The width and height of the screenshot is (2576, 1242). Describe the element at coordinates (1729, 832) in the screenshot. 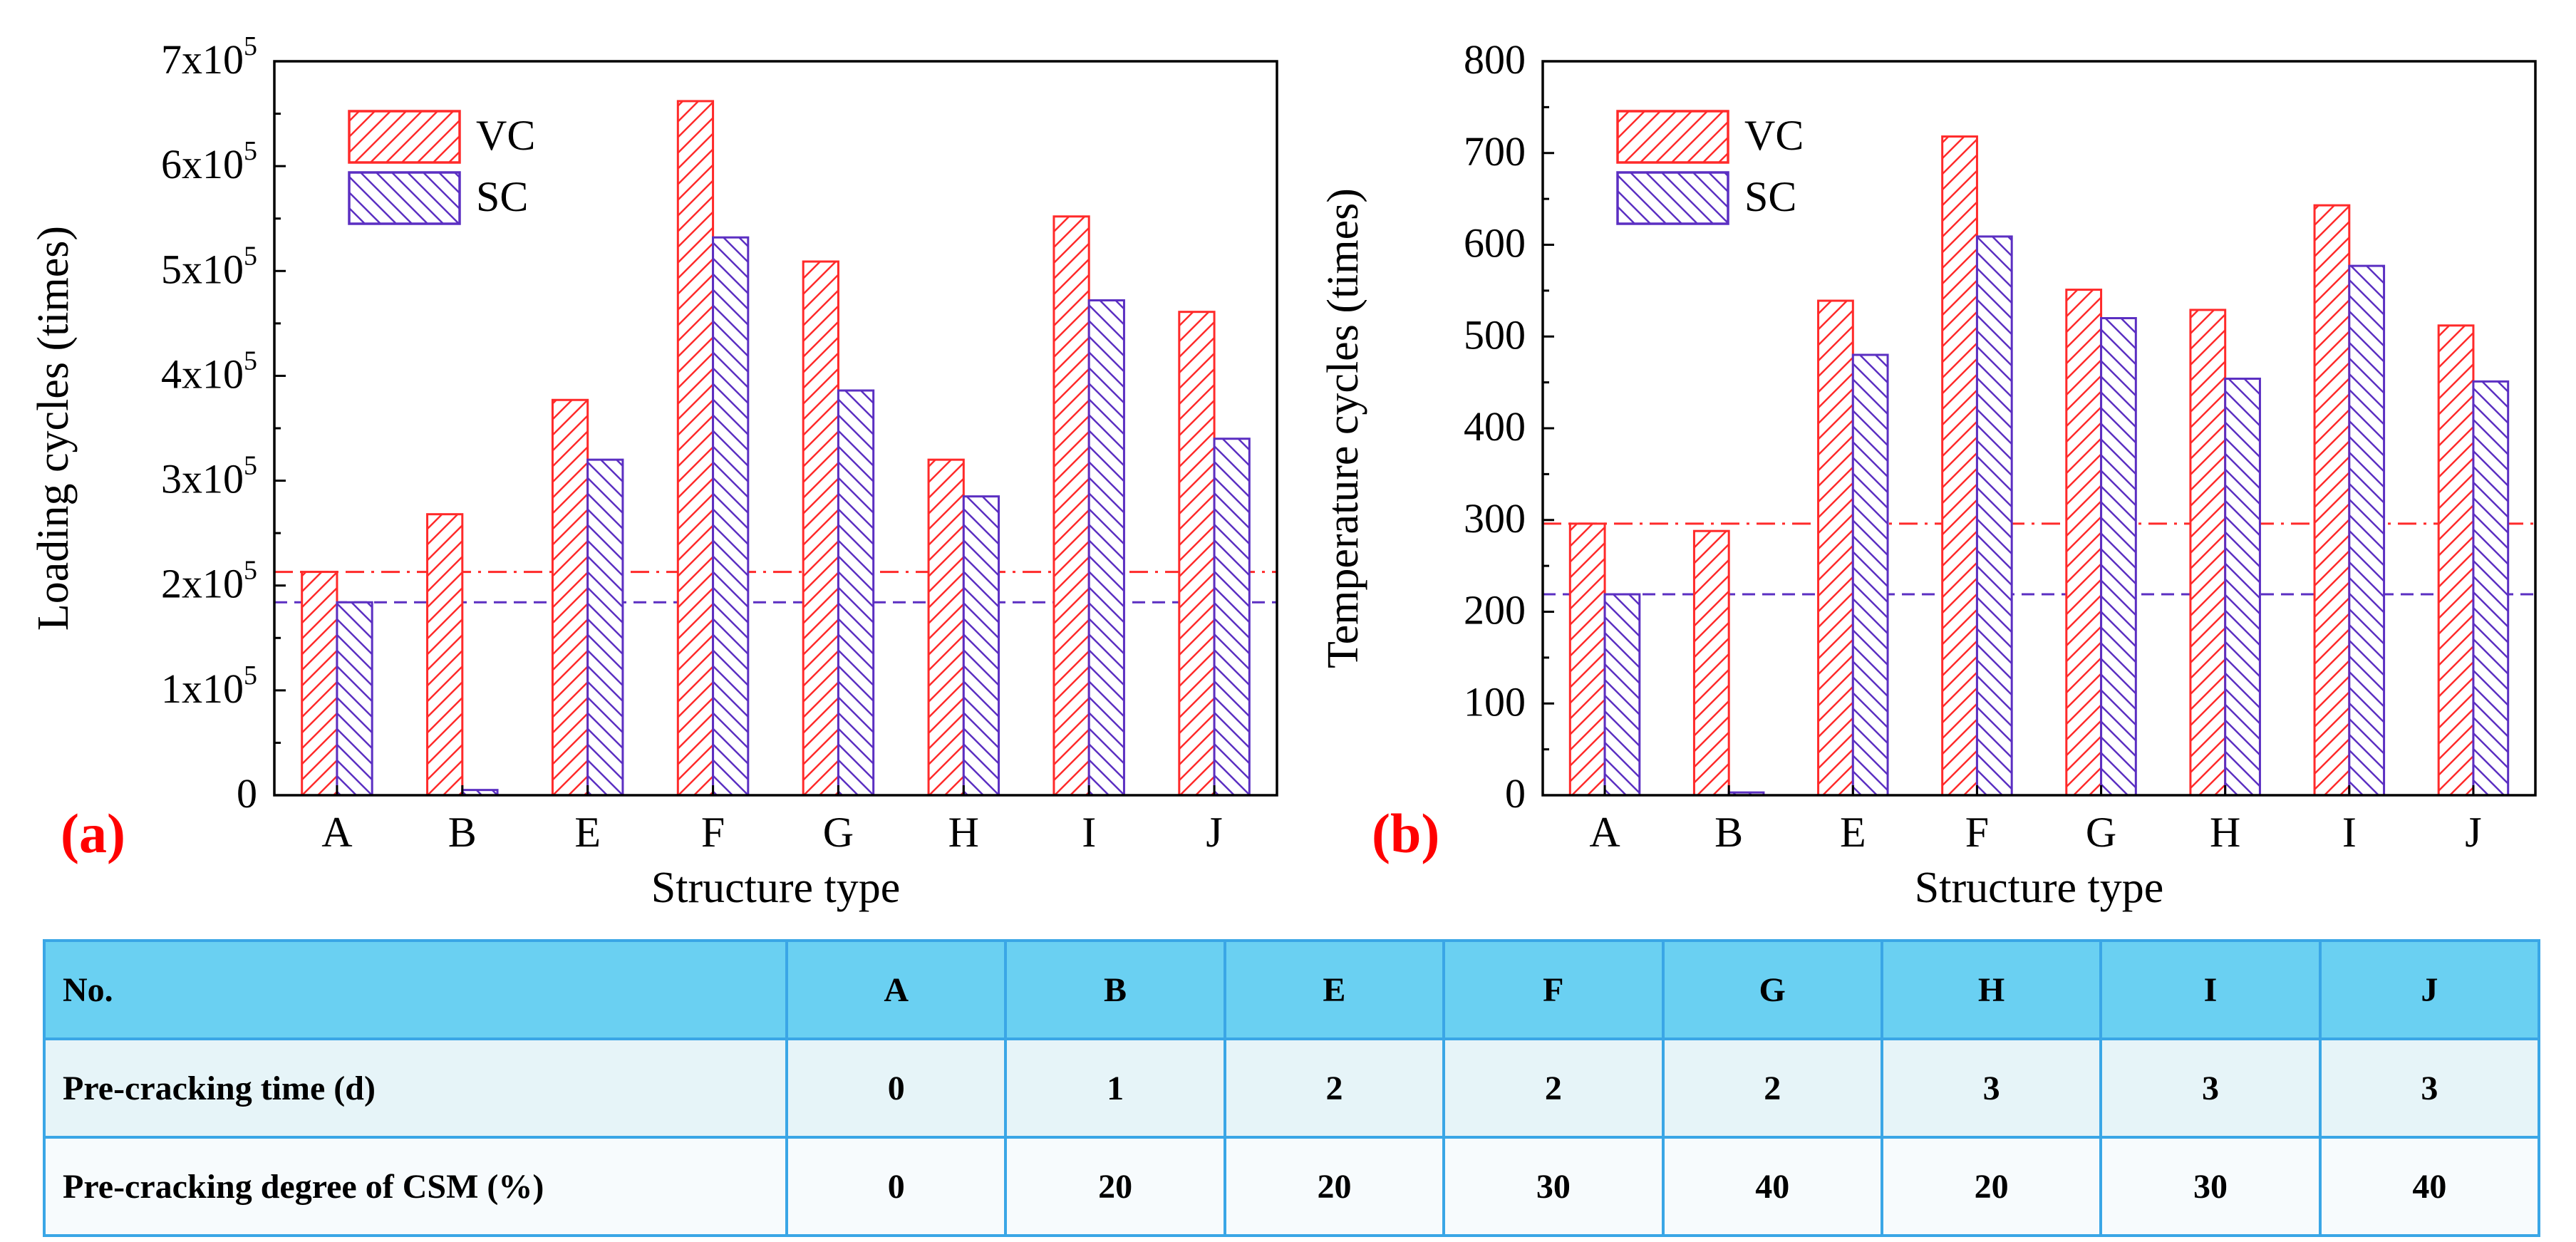

I see `x-tick-label-b: B` at that location.